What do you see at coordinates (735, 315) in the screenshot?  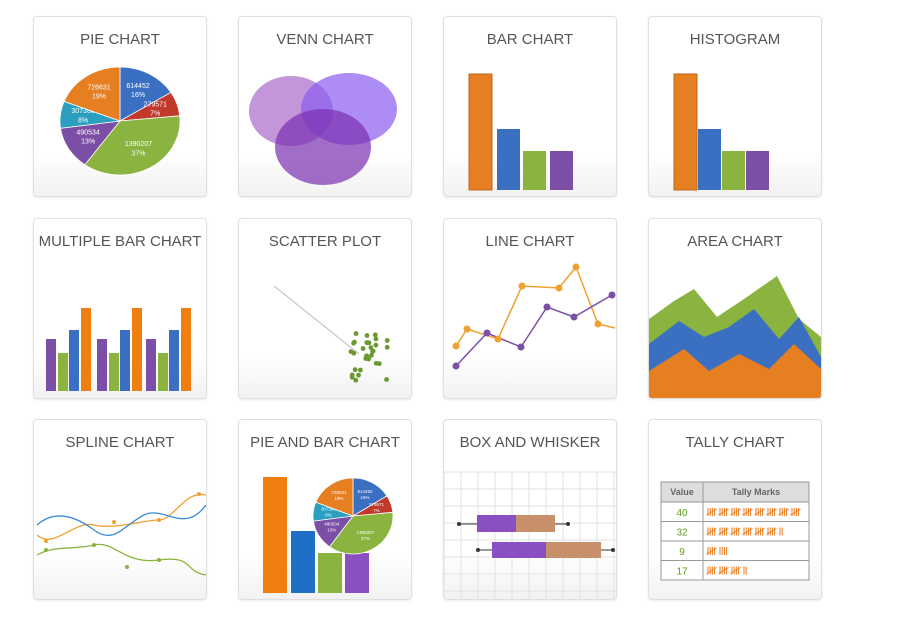 I see `thumbnail: AREA CHART` at bounding box center [735, 315].